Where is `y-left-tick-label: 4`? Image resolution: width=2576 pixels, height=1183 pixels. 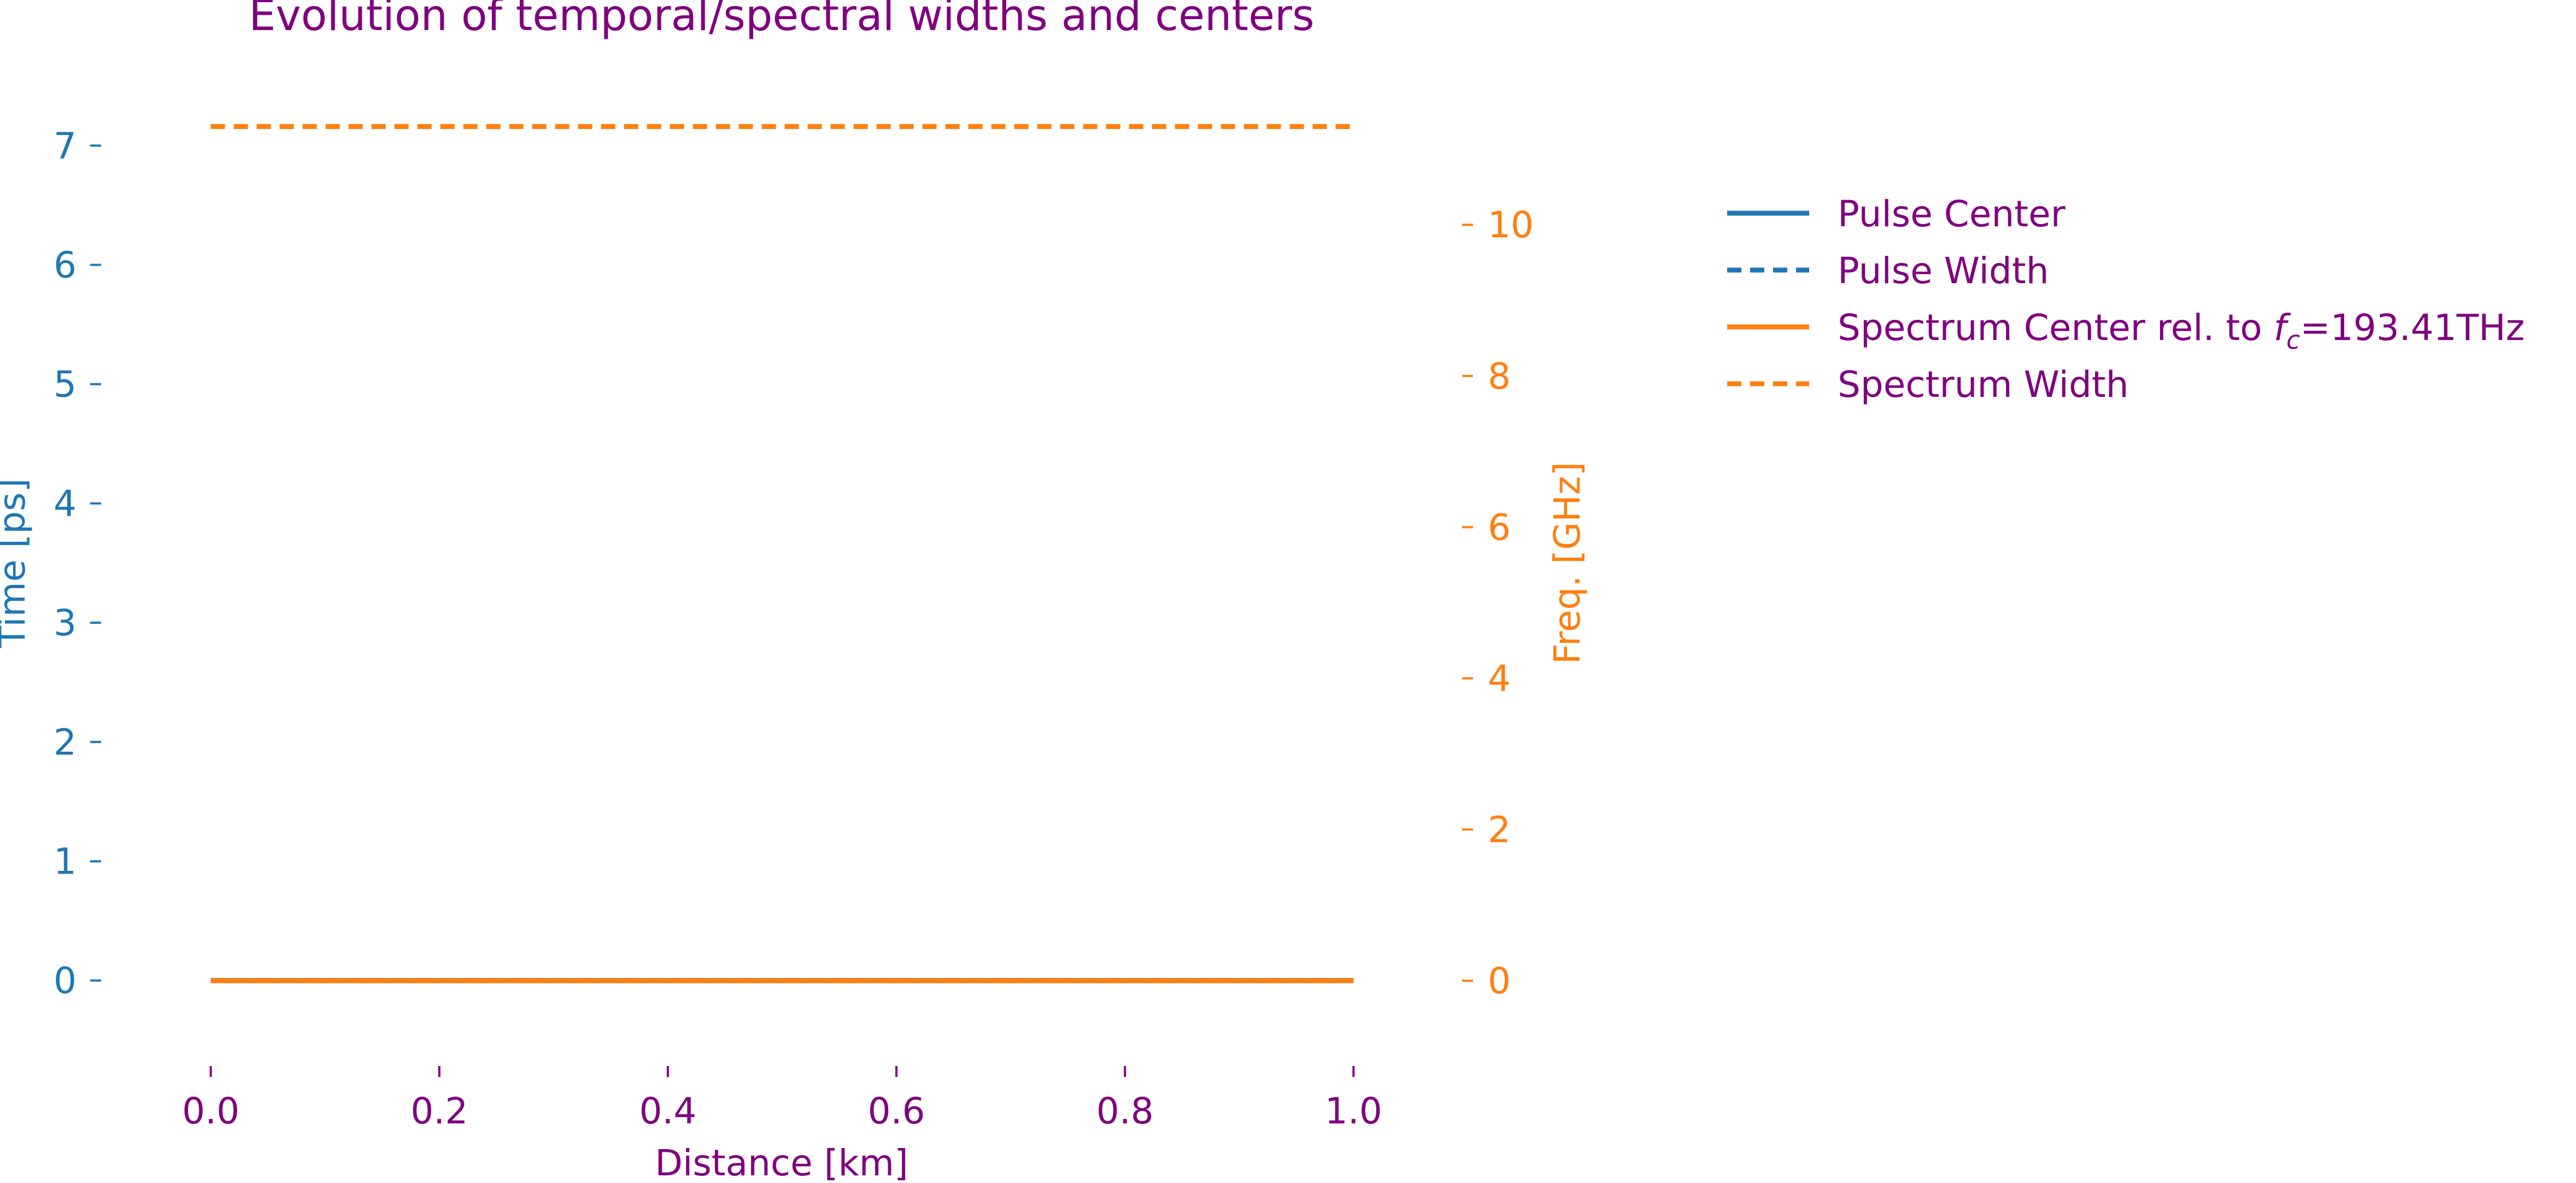 y-left-tick-label: 4 is located at coordinates (65, 504).